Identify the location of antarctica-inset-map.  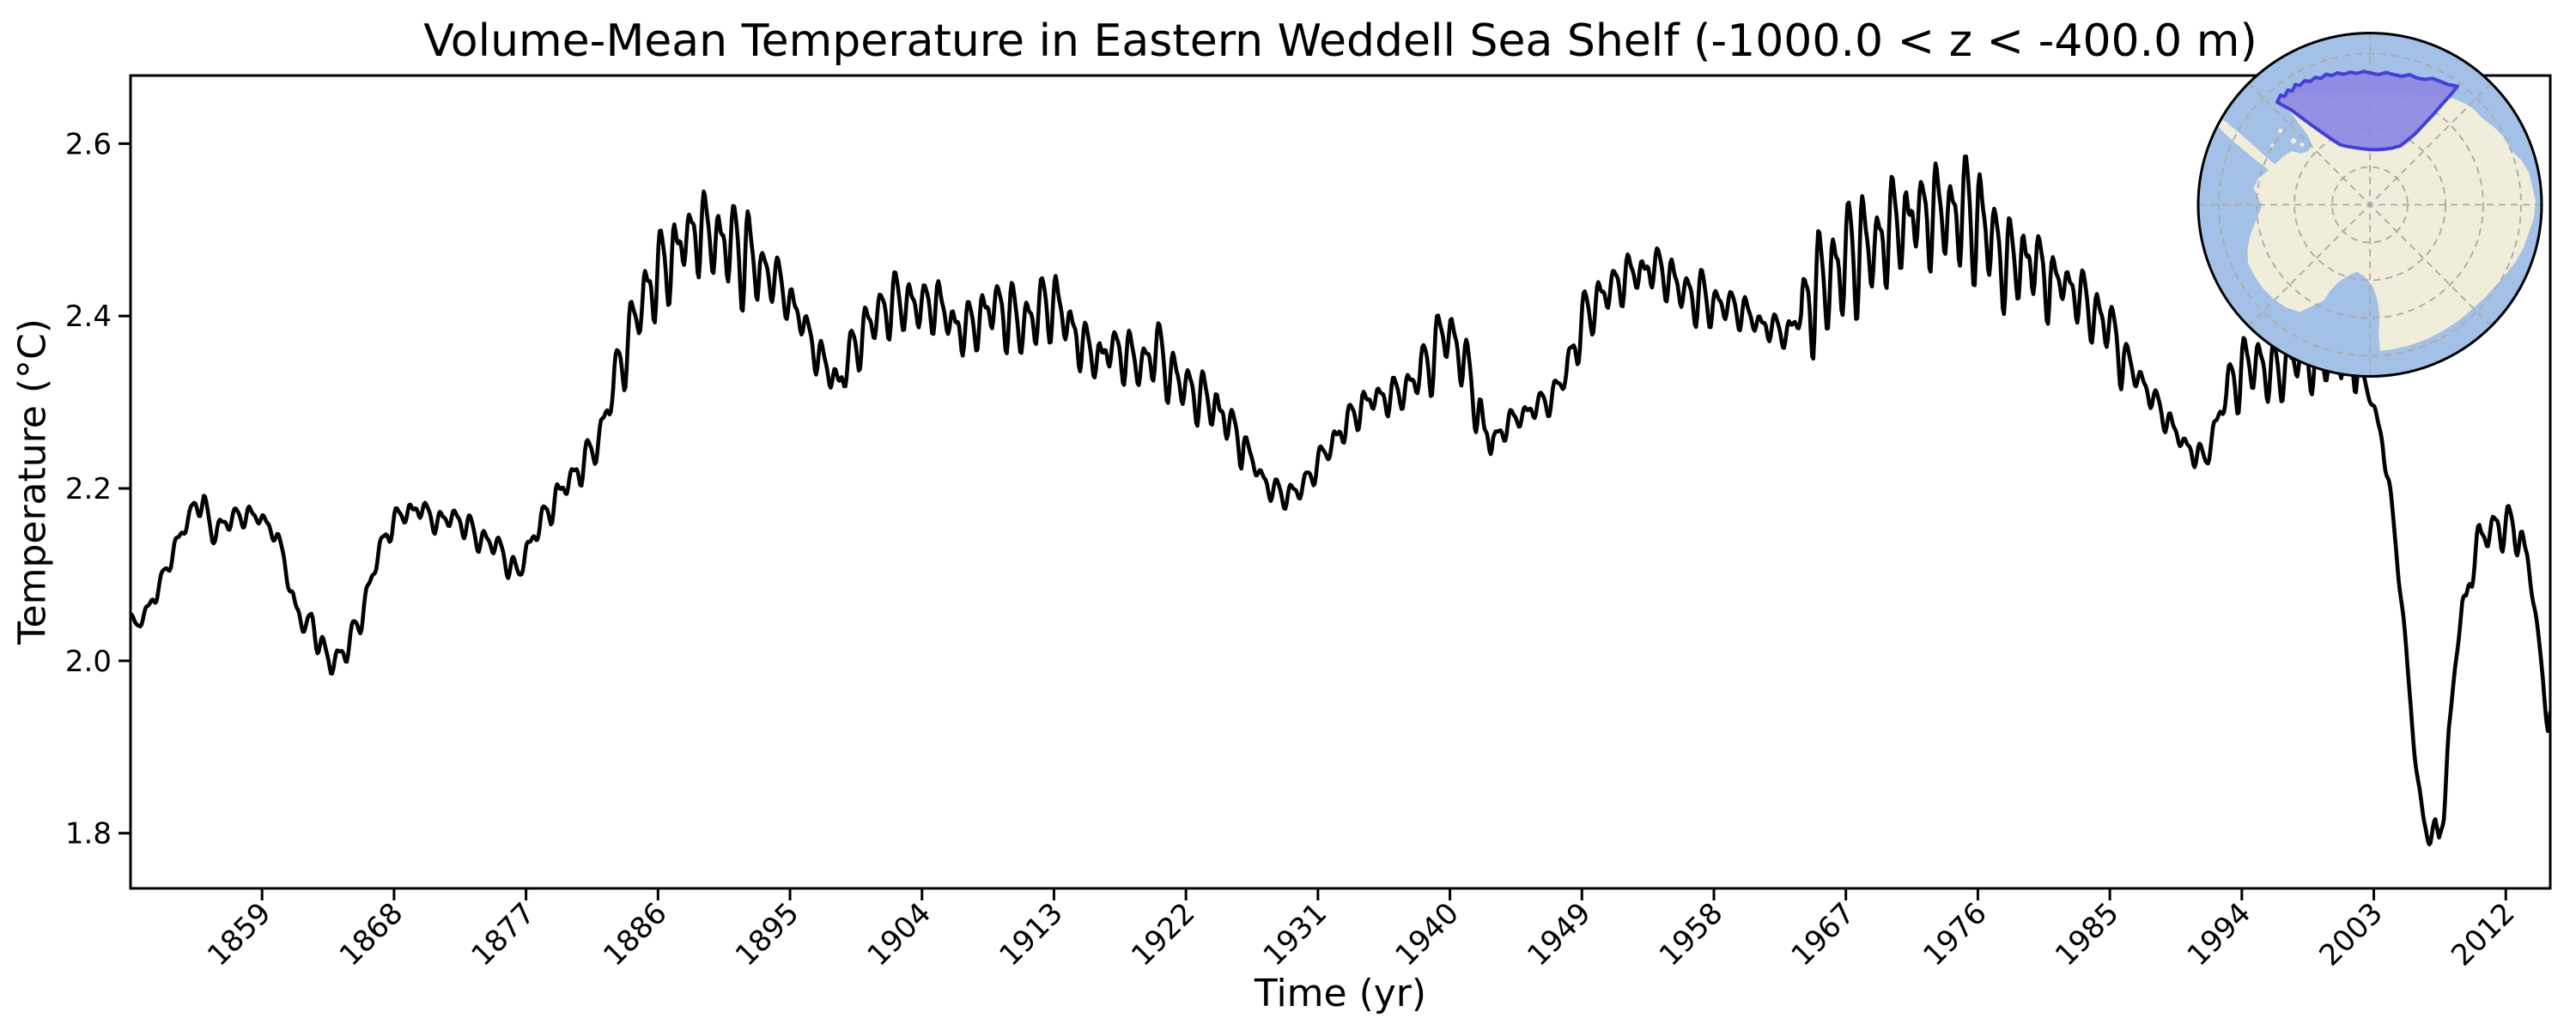
(2370, 205).